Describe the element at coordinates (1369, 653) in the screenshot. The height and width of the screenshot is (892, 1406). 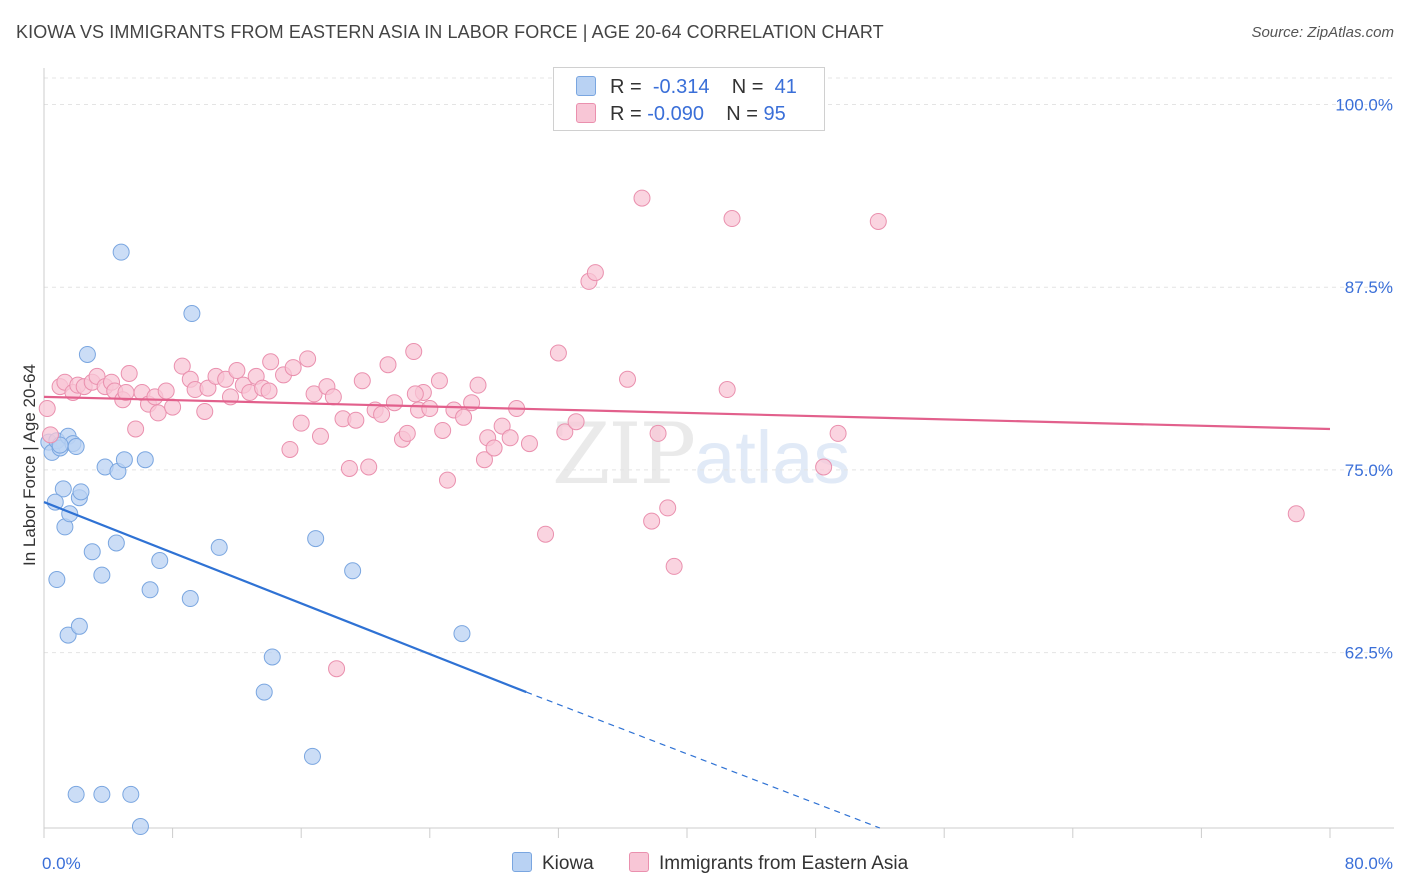
I see `y-tick-label: 62.5%` at that location.